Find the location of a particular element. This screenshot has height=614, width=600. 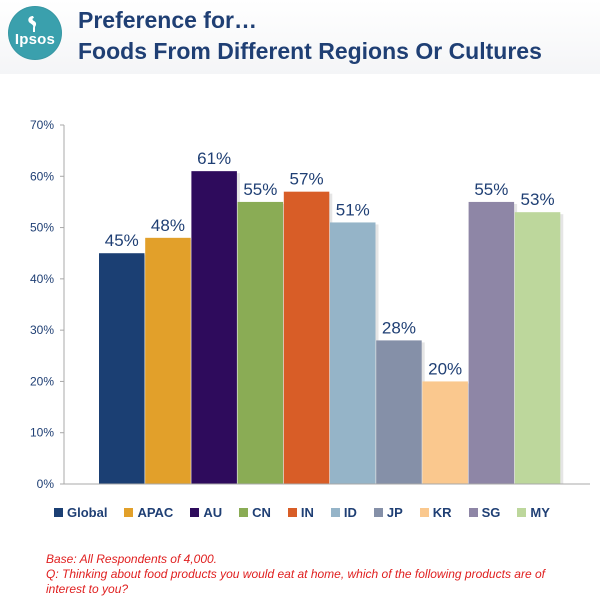

legend-item-in: IN is located at coordinates (300, 512).